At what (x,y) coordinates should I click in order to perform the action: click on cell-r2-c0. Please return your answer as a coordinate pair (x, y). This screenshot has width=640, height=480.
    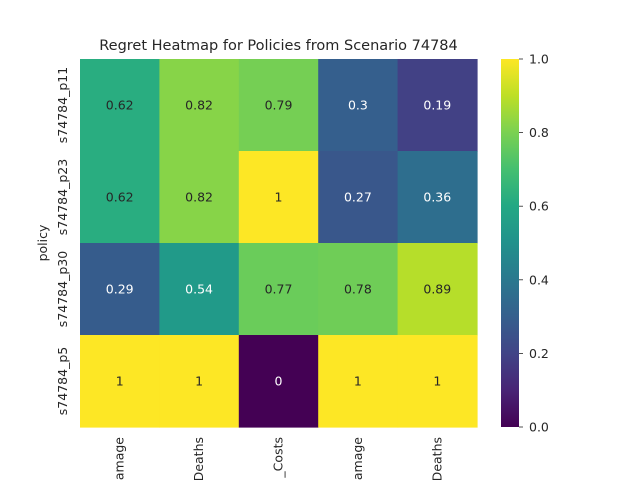
    Looking at the image, I should click on (120, 289).